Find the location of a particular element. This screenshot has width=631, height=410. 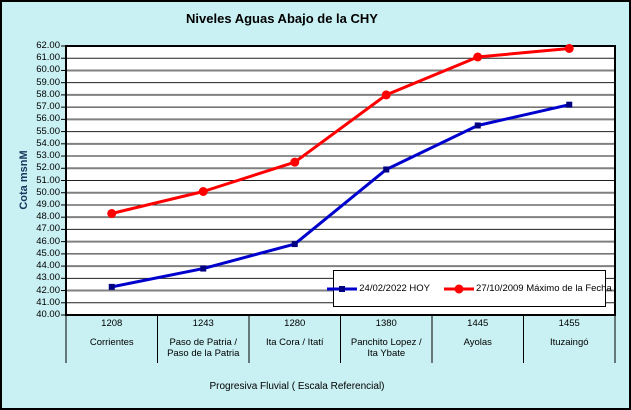

category-name-line: Ita Cora / Itatí is located at coordinates (294, 342).